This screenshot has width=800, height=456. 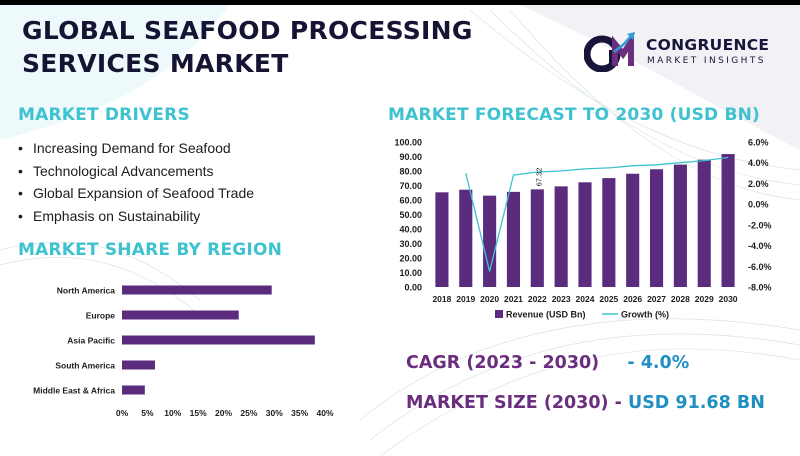 I want to click on market-size-value: USD 91.68 BN, so click(x=696, y=403).